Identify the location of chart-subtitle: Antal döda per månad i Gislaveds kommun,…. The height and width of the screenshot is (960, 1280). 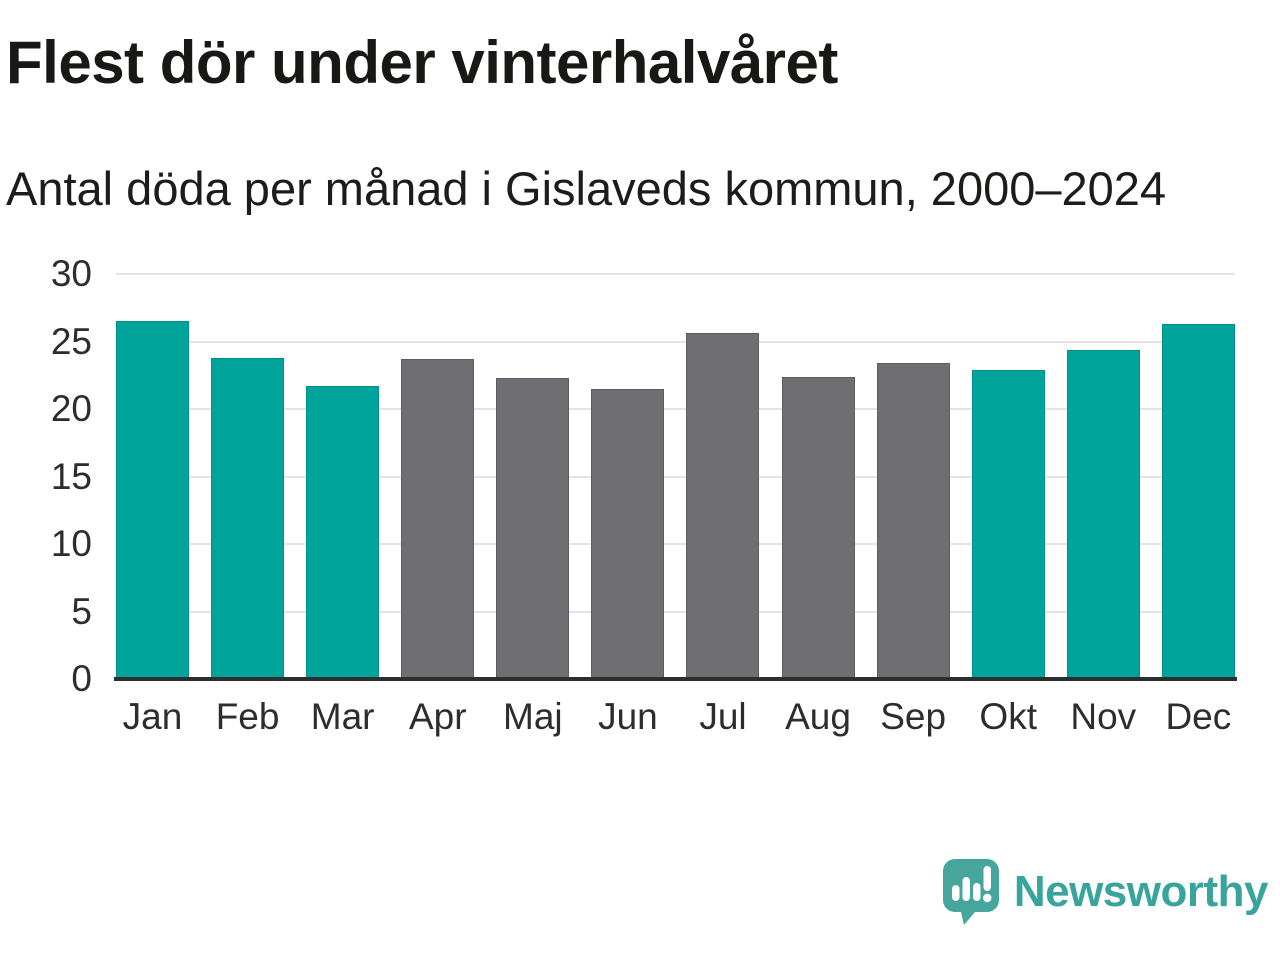
(586, 188).